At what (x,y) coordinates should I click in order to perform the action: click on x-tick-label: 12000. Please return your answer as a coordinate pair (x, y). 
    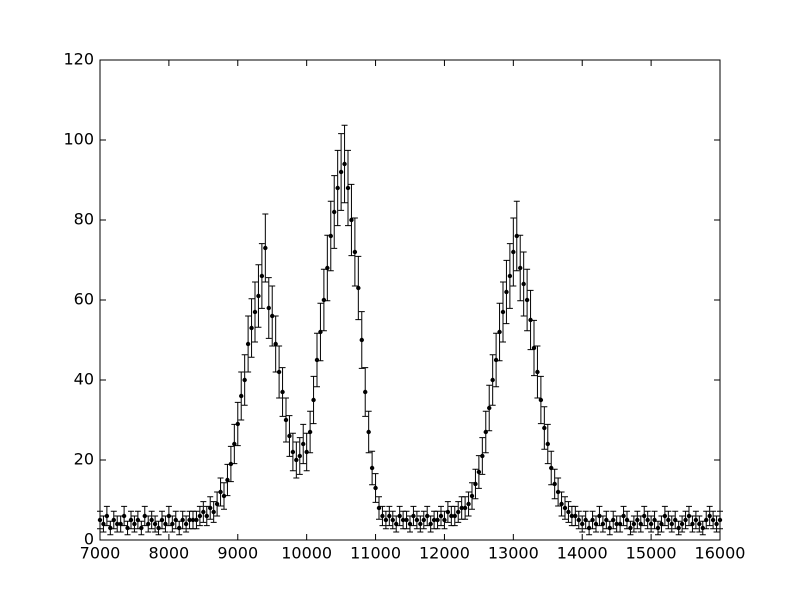
    Looking at the image, I should click on (444, 553).